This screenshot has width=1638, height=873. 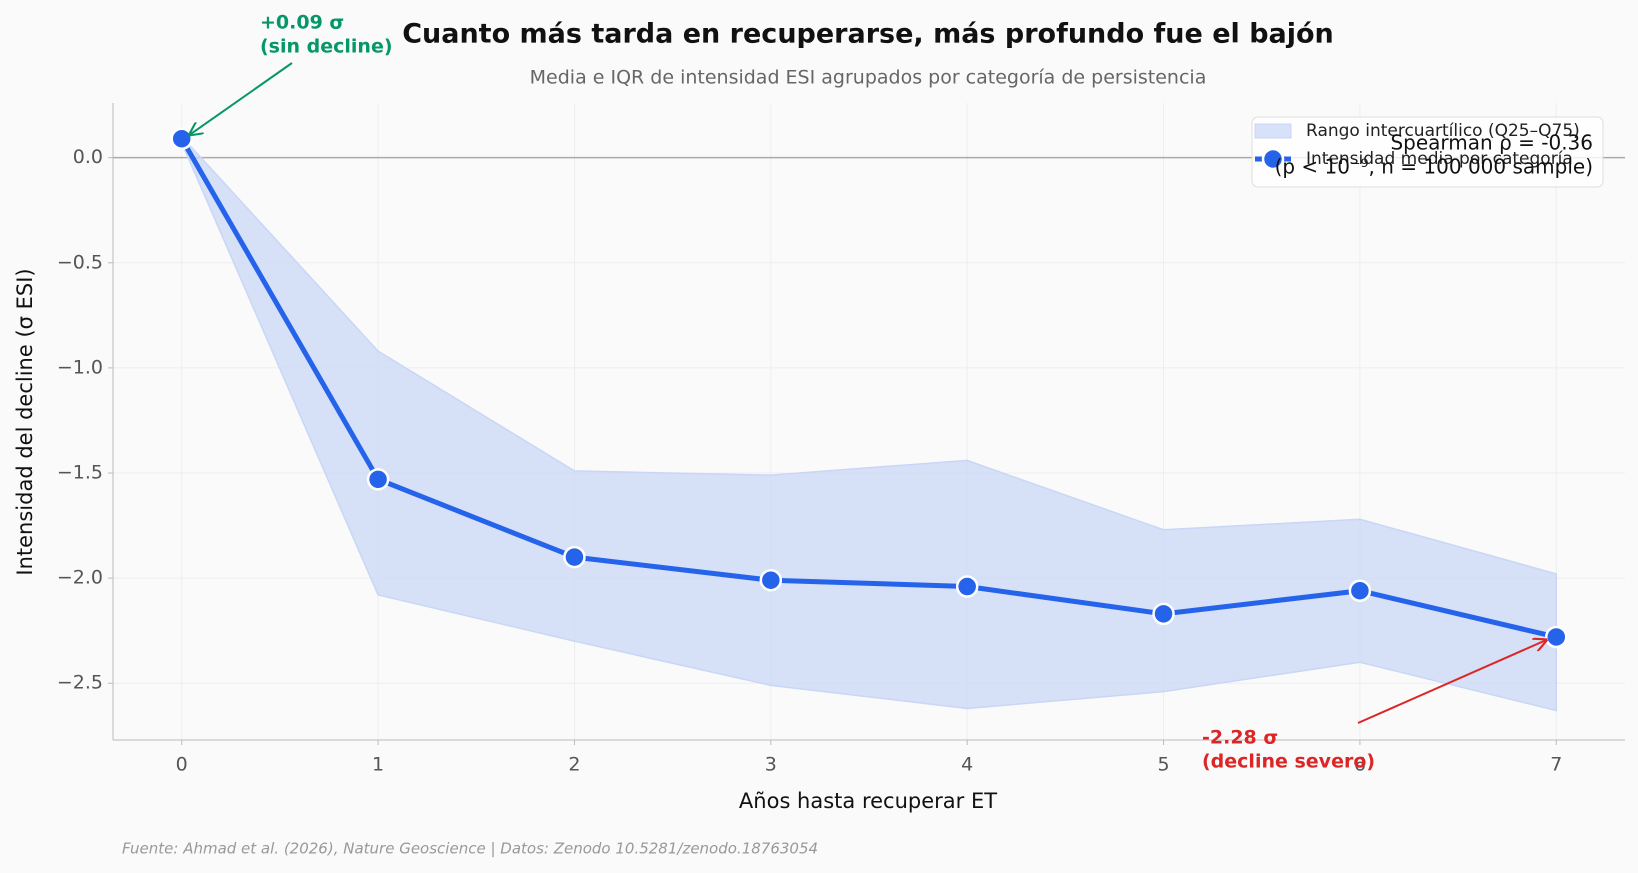 What do you see at coordinates (967, 765) in the screenshot?
I see `x-tick-label: 4` at bounding box center [967, 765].